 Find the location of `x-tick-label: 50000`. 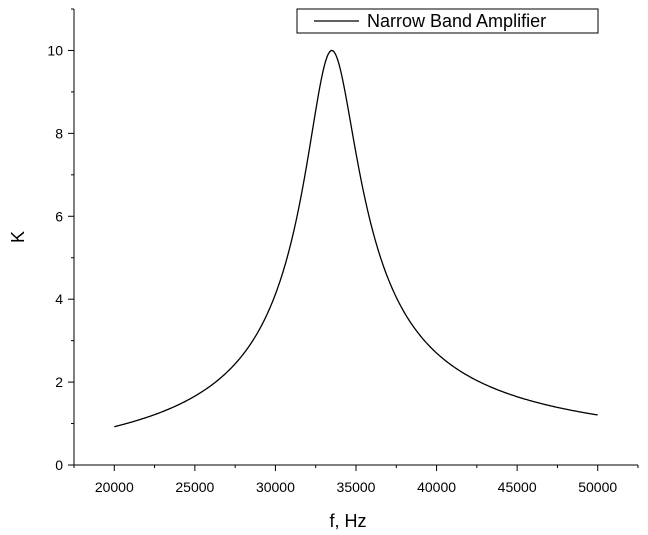

x-tick-label: 50000 is located at coordinates (597, 487).